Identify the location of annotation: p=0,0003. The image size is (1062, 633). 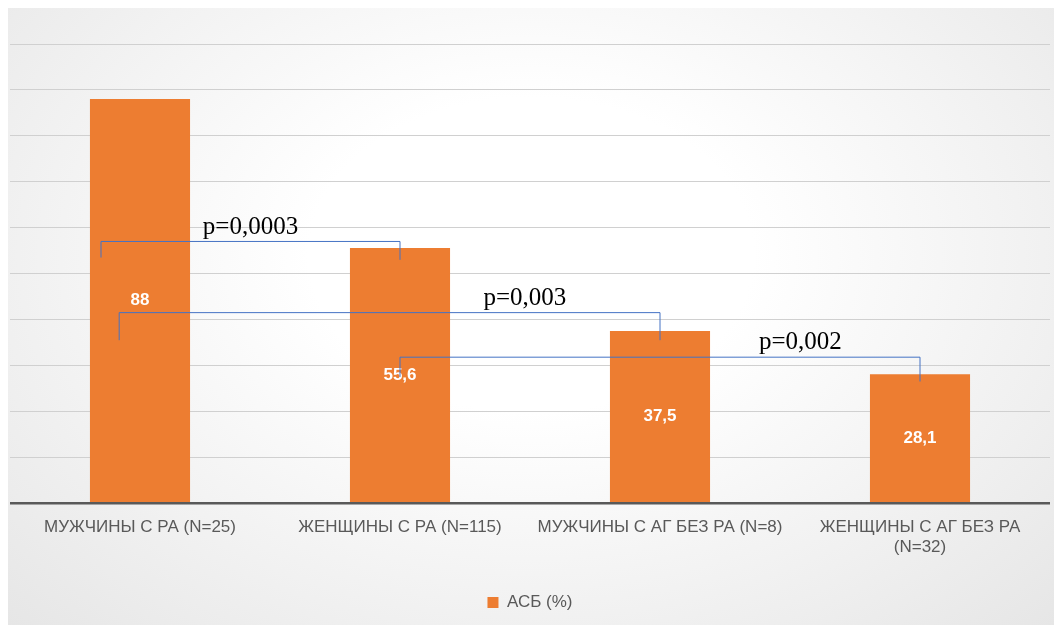
(250, 225).